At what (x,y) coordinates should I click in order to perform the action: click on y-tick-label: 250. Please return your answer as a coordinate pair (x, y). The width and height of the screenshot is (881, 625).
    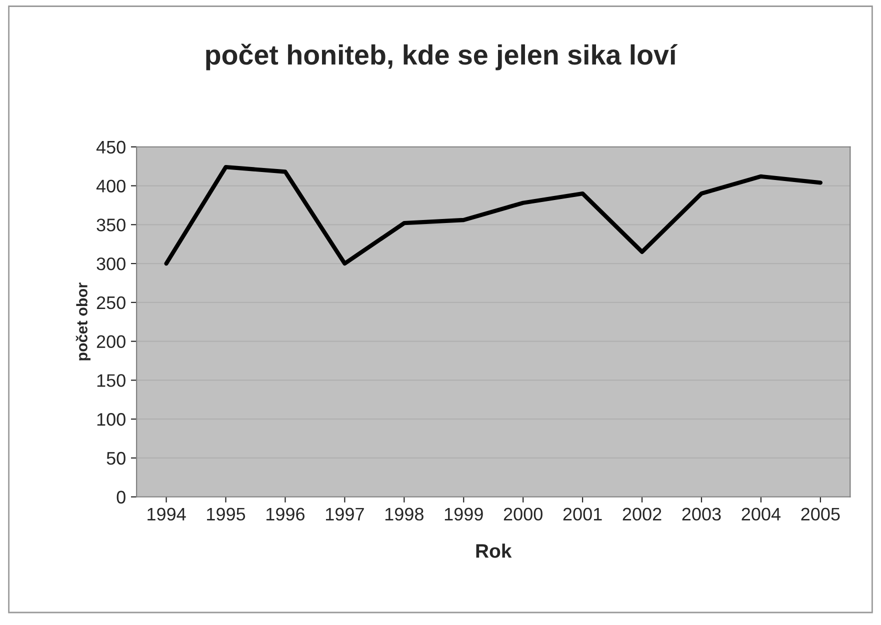
    Looking at the image, I should click on (111, 303).